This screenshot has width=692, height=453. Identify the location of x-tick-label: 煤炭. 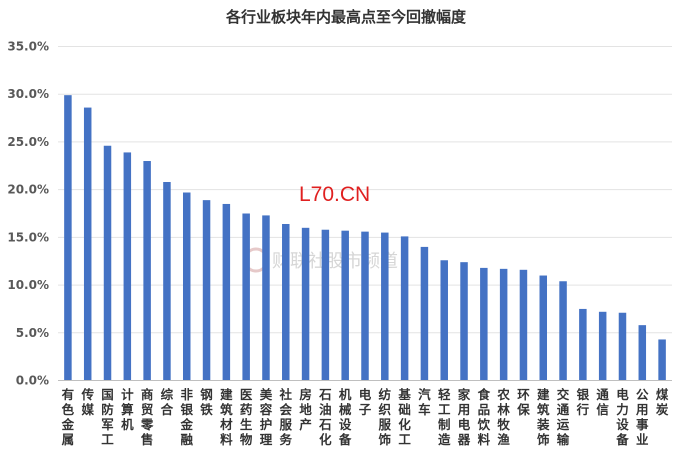
(662, 402).